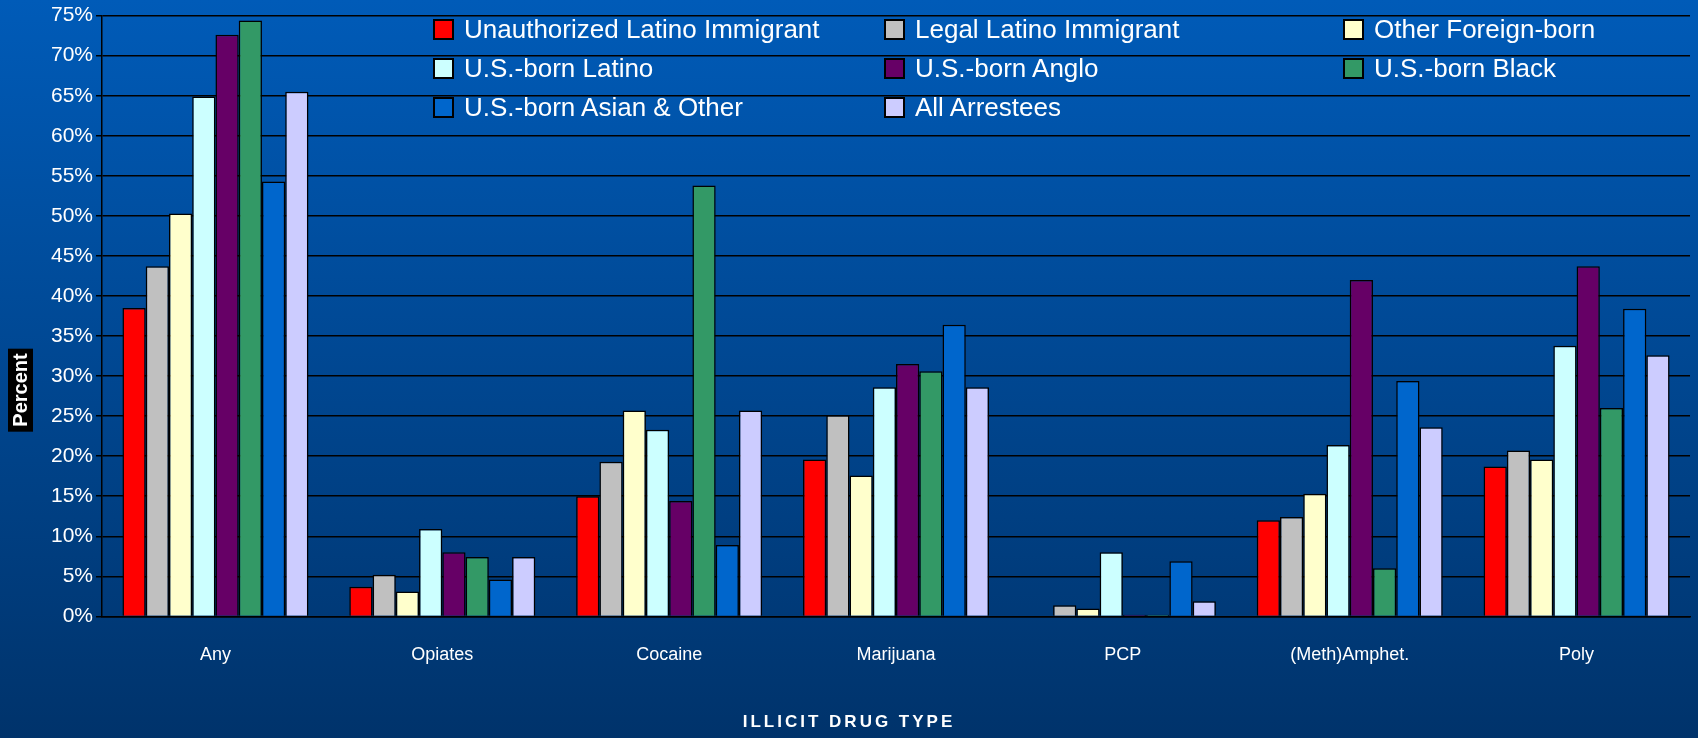 This screenshot has width=1698, height=738. I want to click on x-tick-label: PCP, so click(1123, 654).